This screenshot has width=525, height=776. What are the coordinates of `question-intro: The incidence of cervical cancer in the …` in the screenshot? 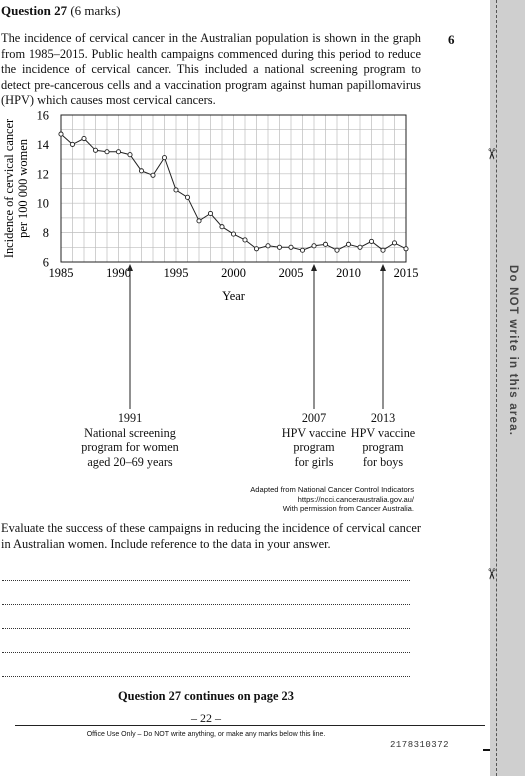 It's located at (211, 69).